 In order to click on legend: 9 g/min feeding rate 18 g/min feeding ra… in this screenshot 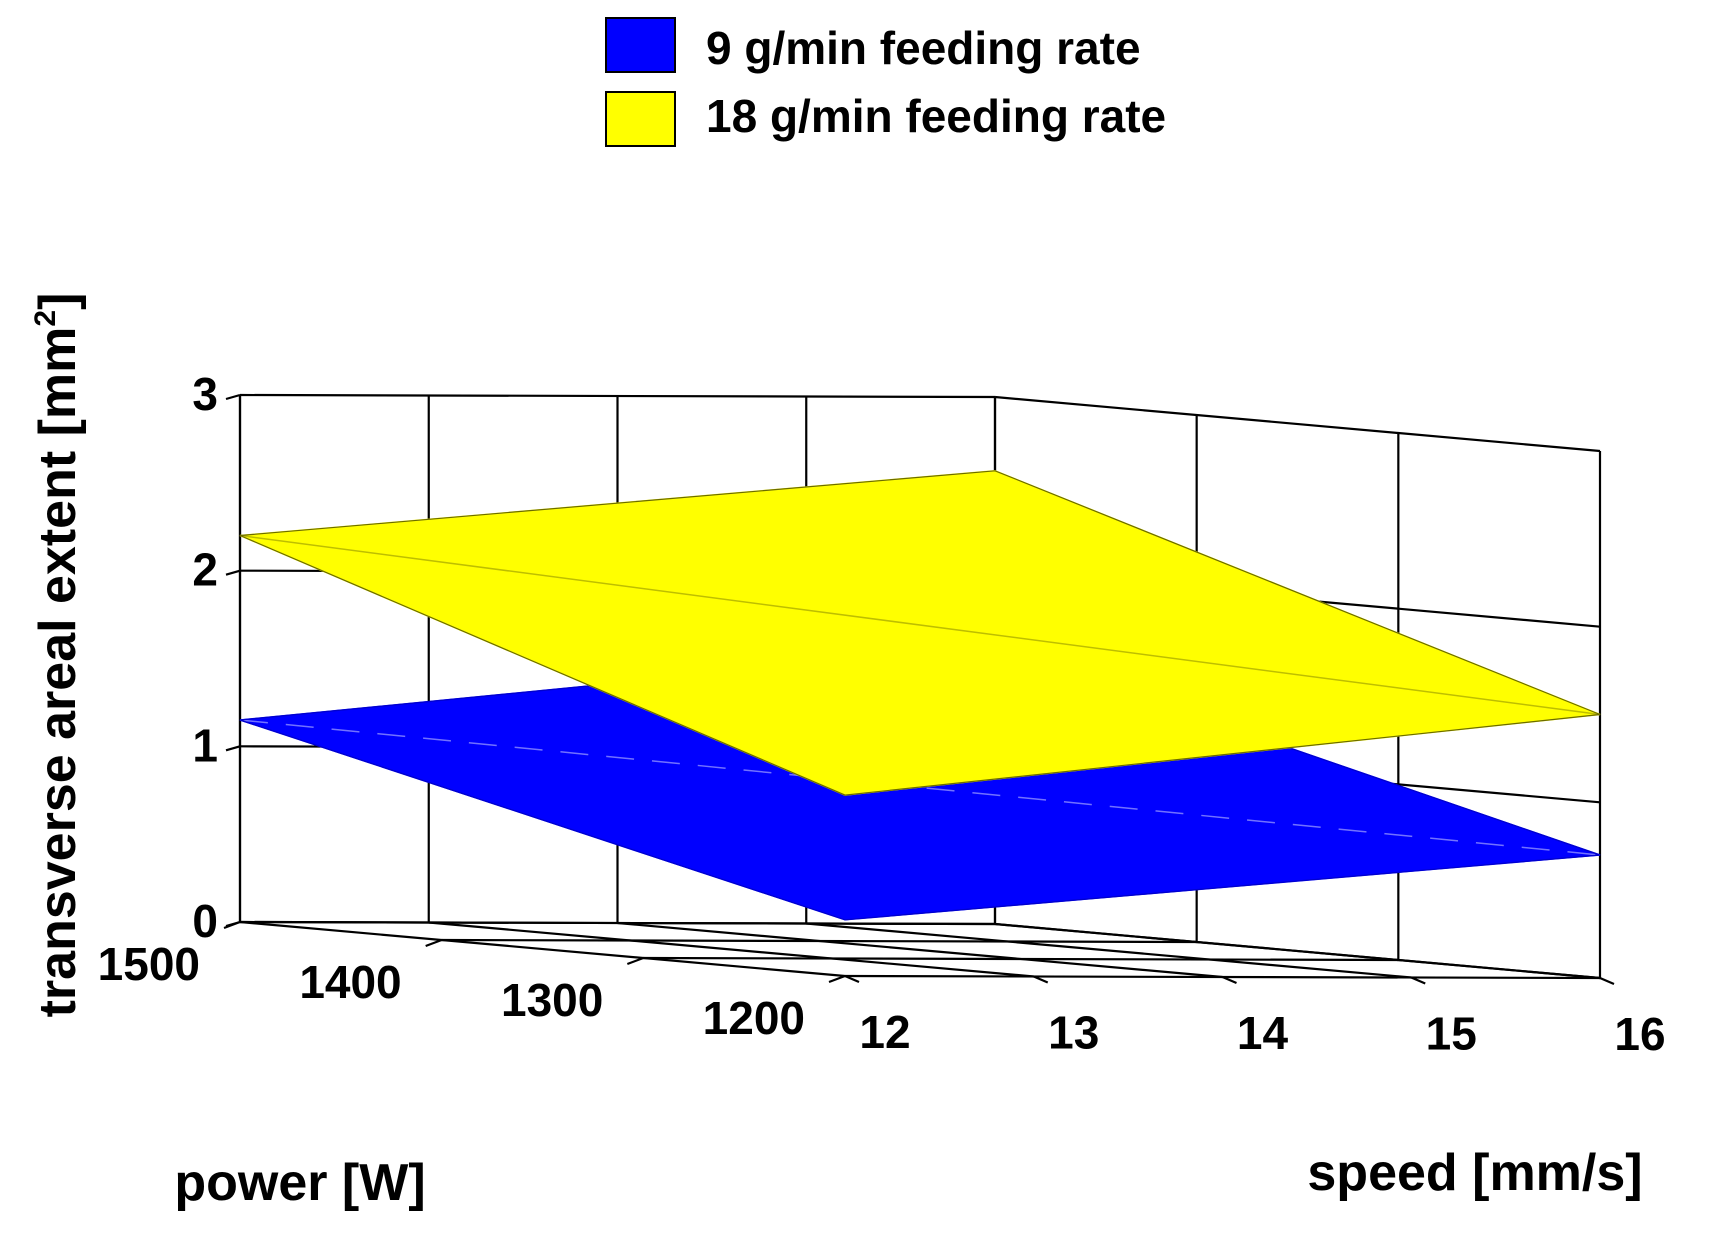, I will do `click(885, 82)`.